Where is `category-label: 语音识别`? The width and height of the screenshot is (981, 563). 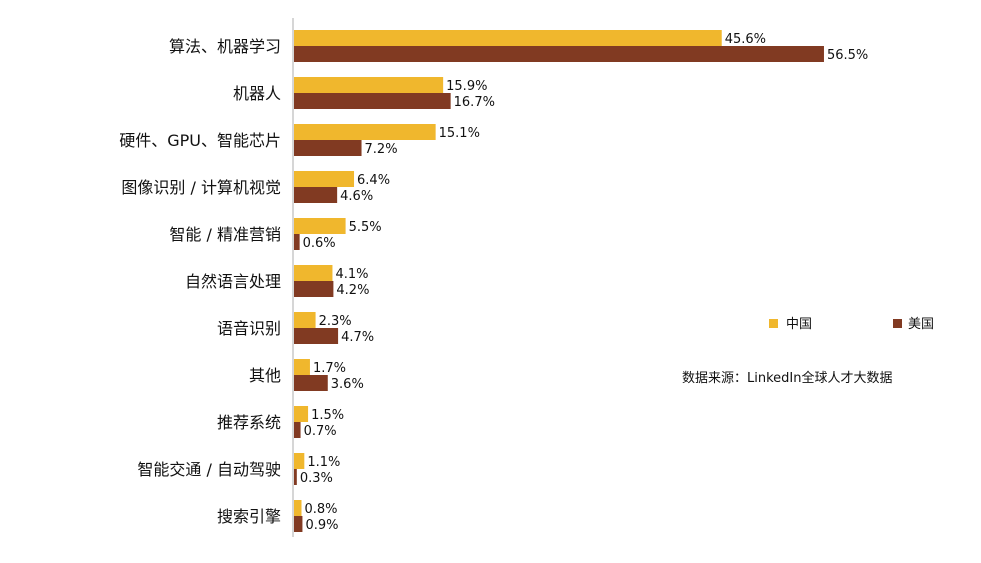
category-label: 语音识别 is located at coordinates (249, 328).